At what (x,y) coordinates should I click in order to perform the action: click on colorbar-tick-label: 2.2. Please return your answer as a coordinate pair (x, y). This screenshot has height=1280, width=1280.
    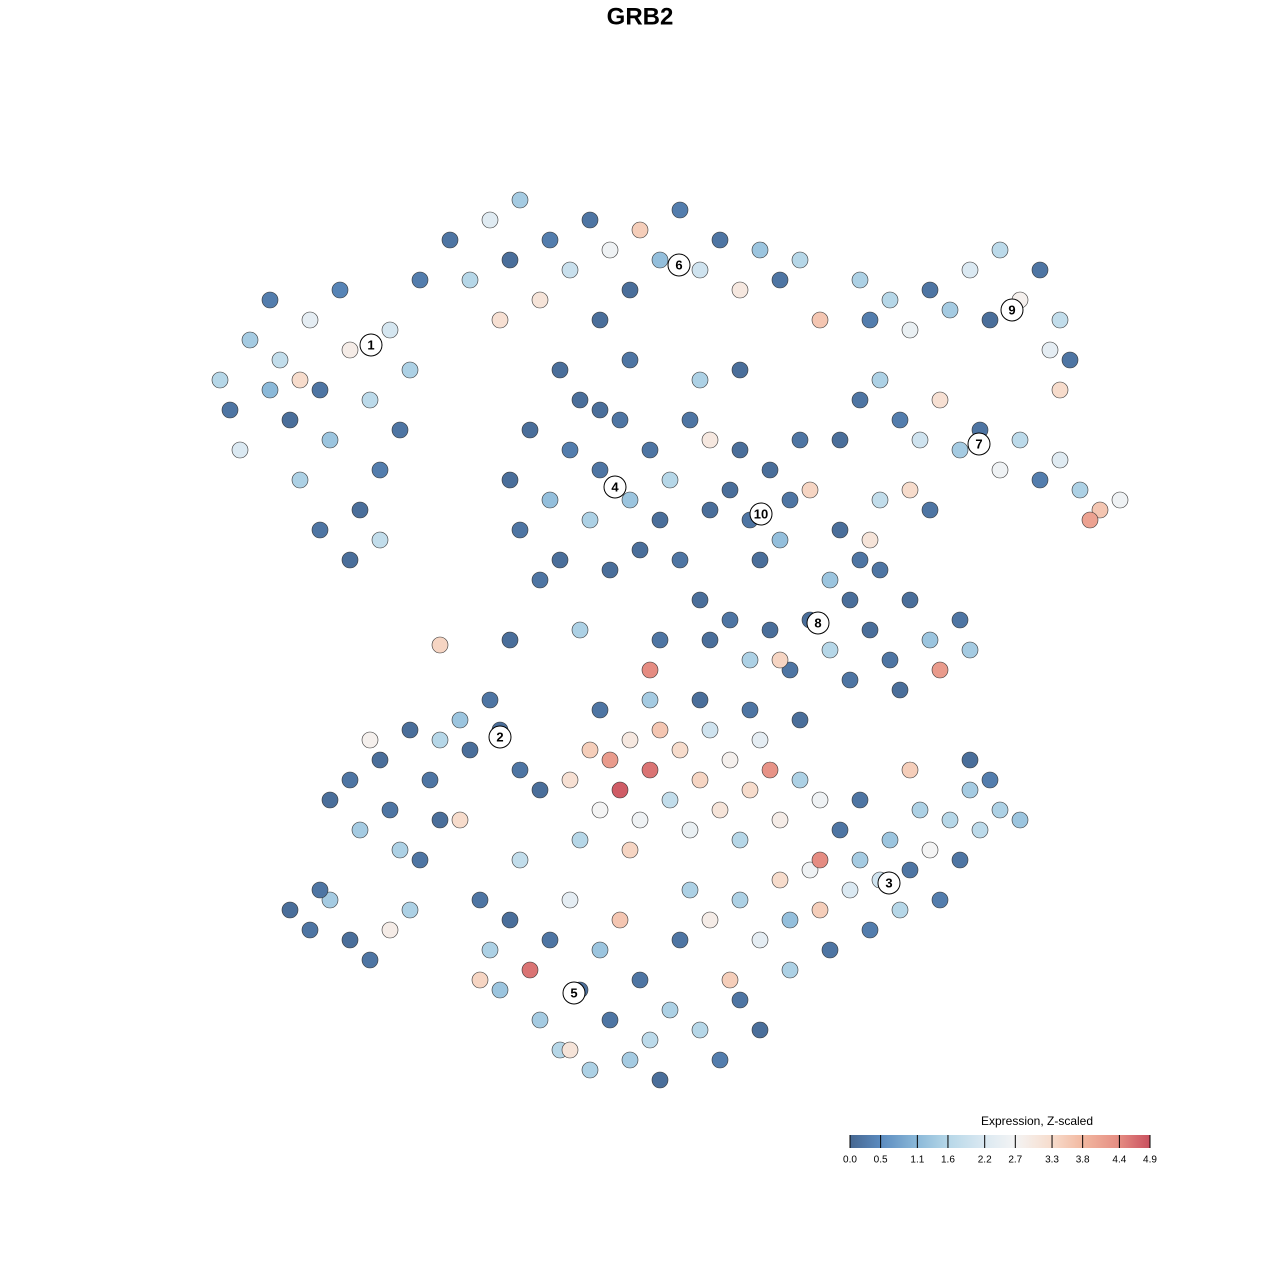
    Looking at the image, I should click on (985, 1160).